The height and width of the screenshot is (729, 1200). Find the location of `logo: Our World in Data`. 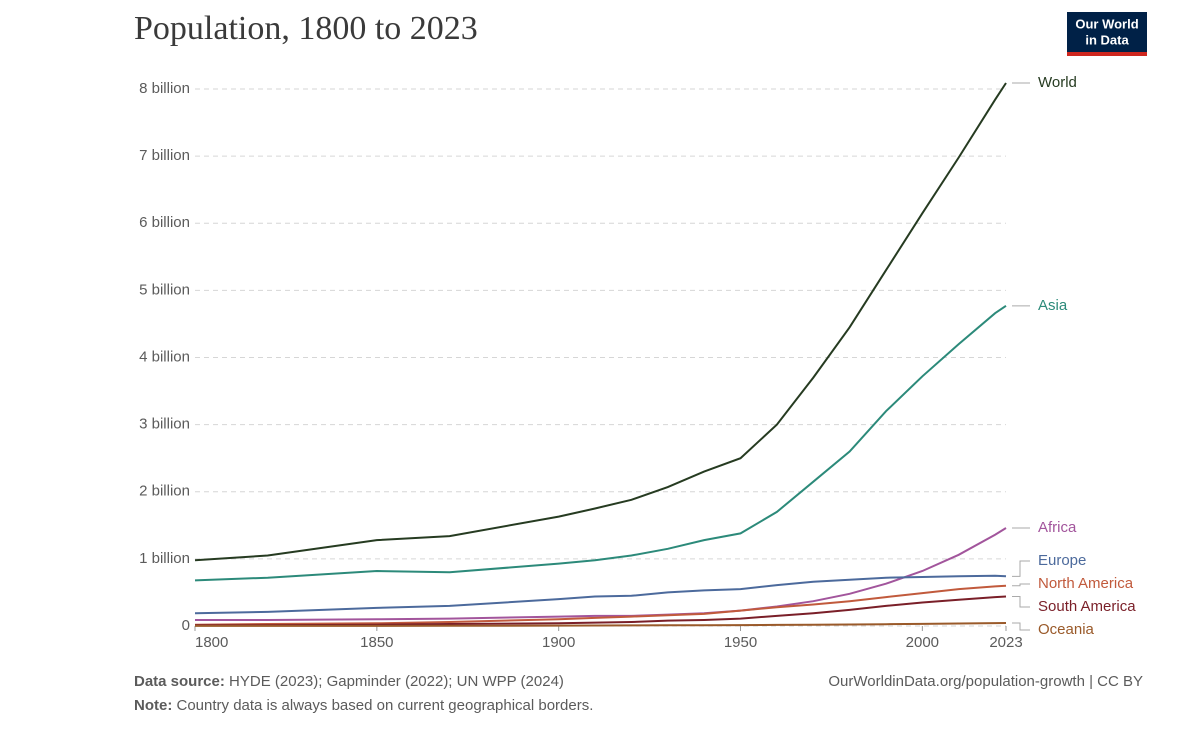

logo: Our World in Data is located at coordinates (1107, 34).